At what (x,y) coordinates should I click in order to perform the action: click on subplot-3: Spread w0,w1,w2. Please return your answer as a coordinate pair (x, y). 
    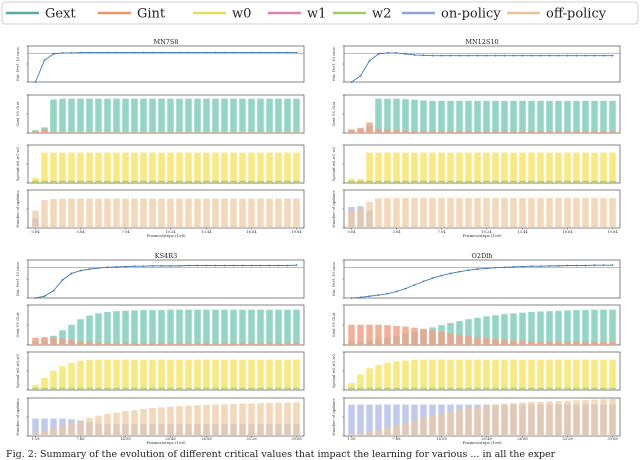
    Looking at the image, I should click on (160, 371).